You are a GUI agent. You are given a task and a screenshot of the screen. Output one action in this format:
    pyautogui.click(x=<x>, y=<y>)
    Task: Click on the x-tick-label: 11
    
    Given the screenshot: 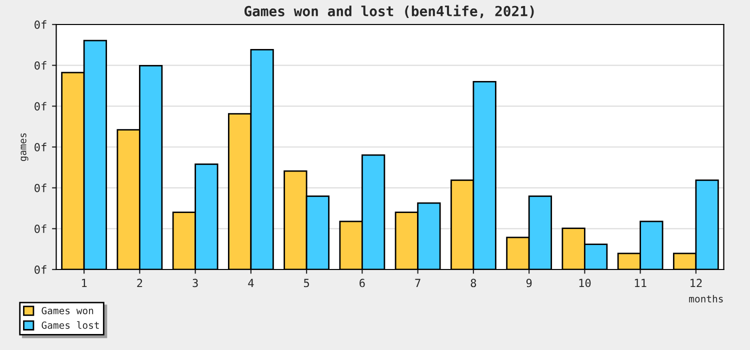 What is the action you would take?
    pyautogui.click(x=640, y=283)
    